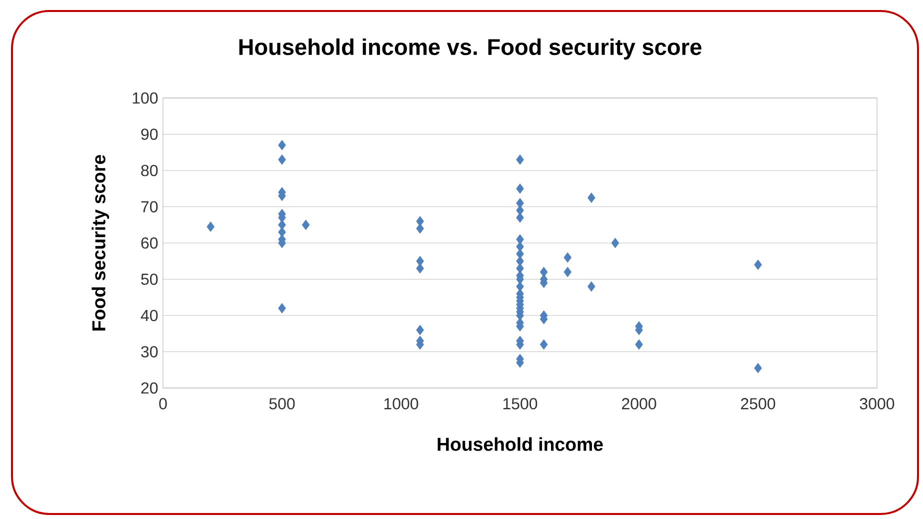  What do you see at coordinates (149, 170) in the screenshot?
I see `y-tick-label: 80` at bounding box center [149, 170].